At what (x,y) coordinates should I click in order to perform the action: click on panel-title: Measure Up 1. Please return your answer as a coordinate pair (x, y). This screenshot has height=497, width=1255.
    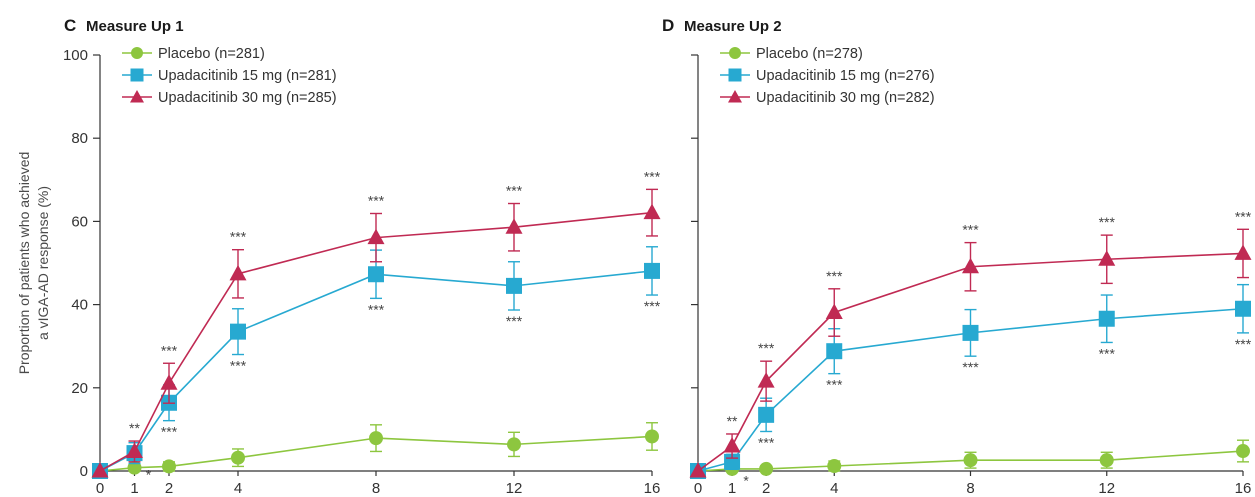
    Looking at the image, I should click on (135, 26).